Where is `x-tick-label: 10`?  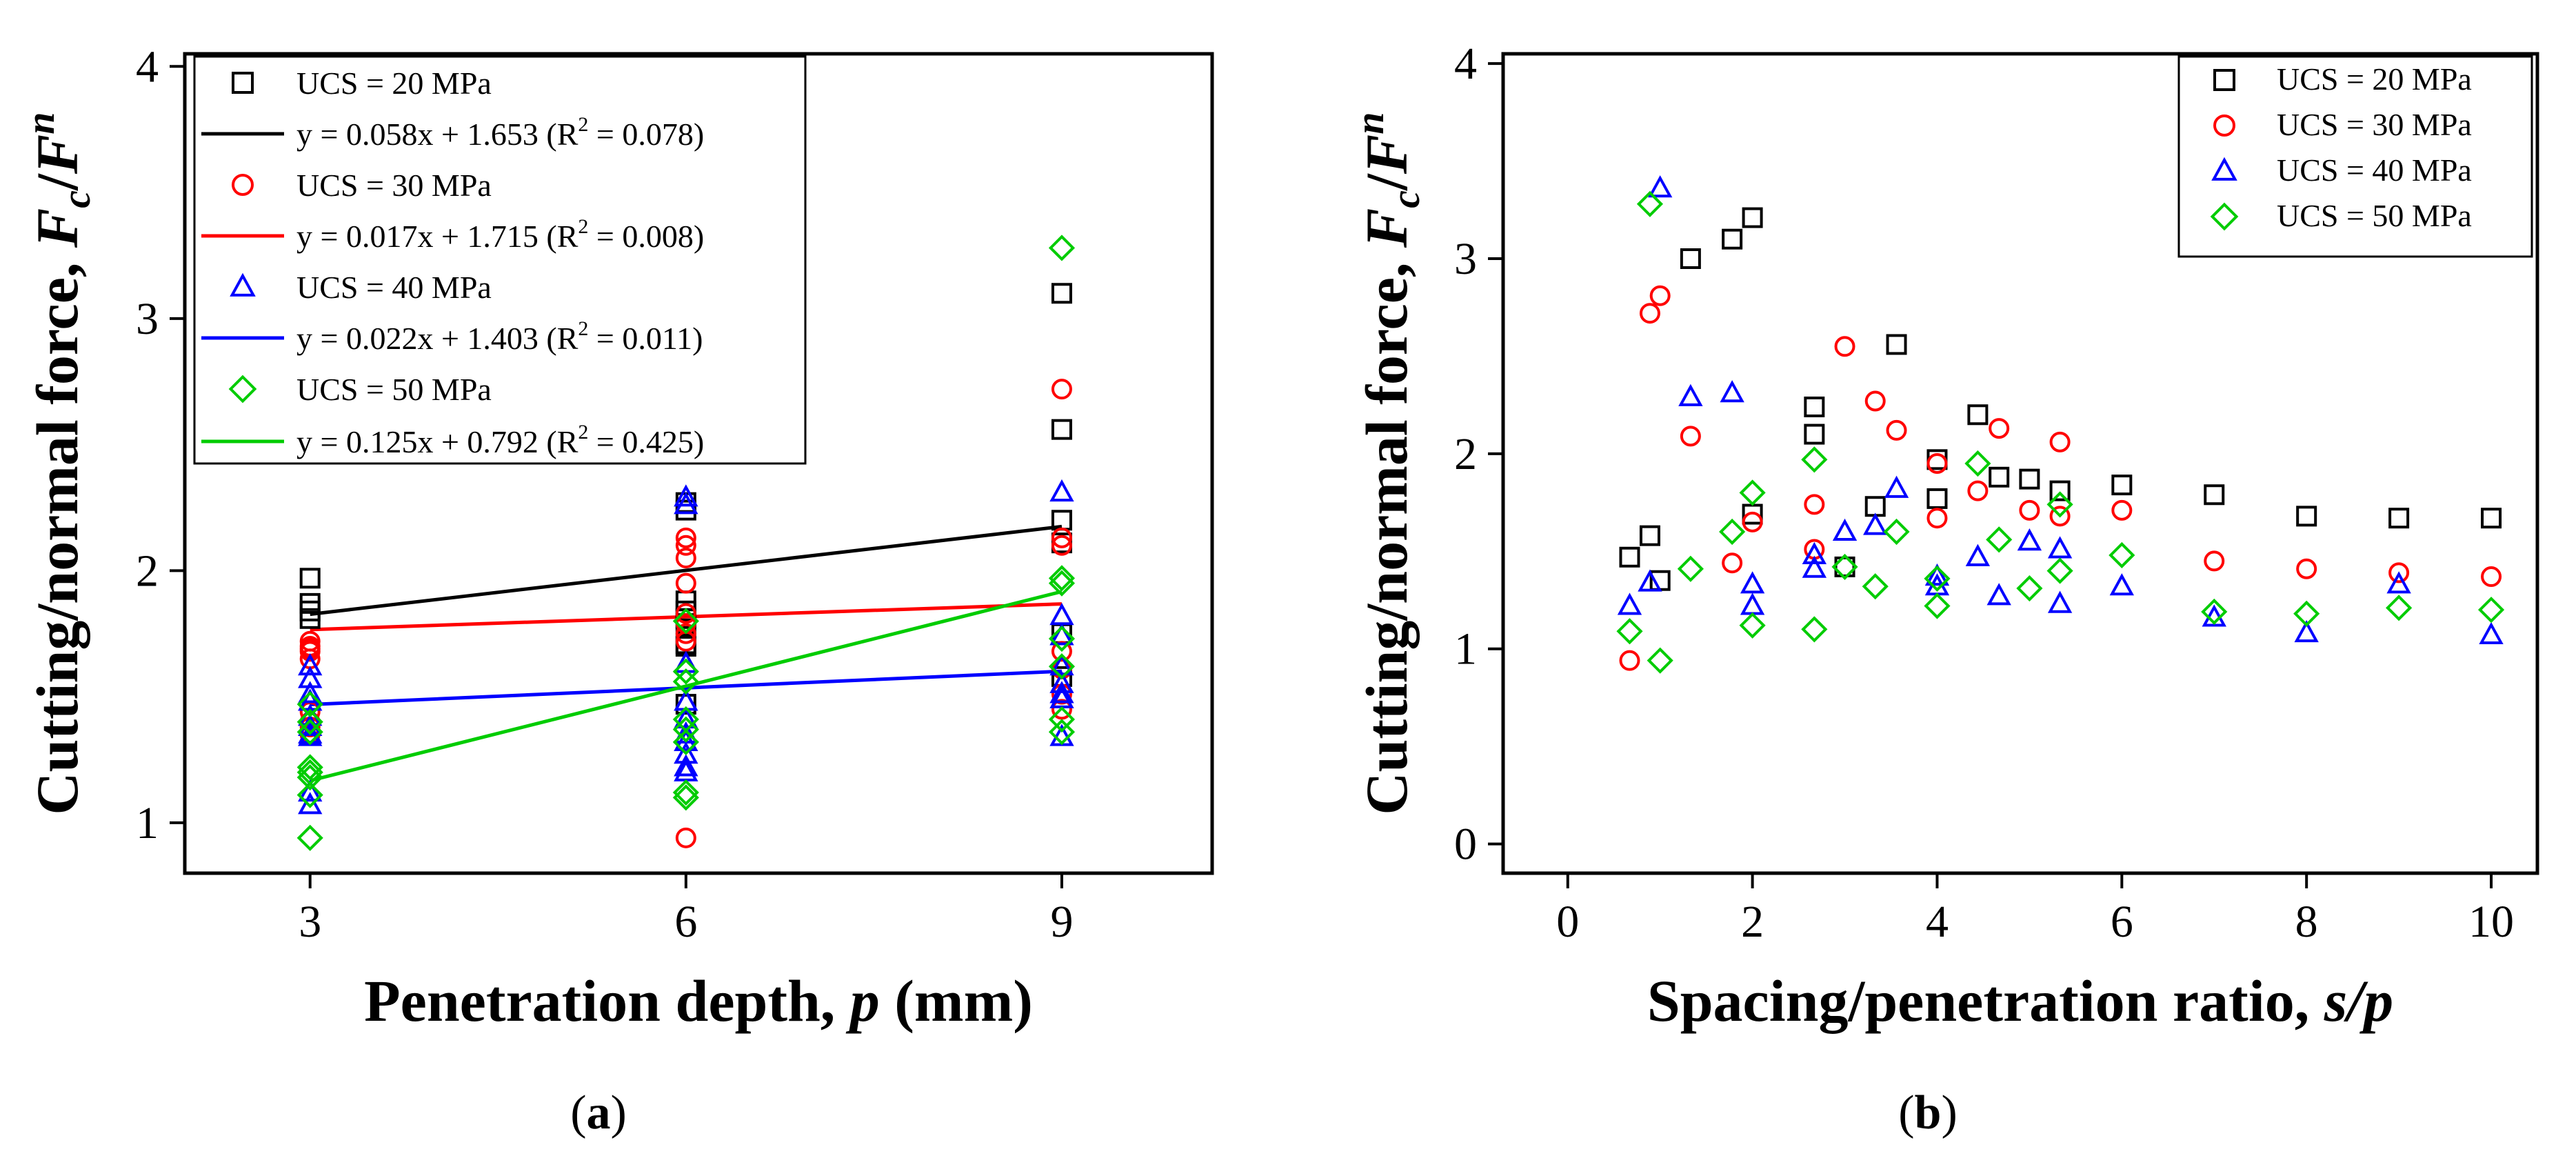 x-tick-label: 10 is located at coordinates (2491, 922).